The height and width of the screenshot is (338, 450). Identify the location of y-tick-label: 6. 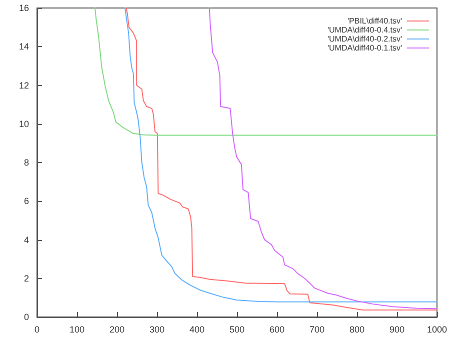
(26, 201).